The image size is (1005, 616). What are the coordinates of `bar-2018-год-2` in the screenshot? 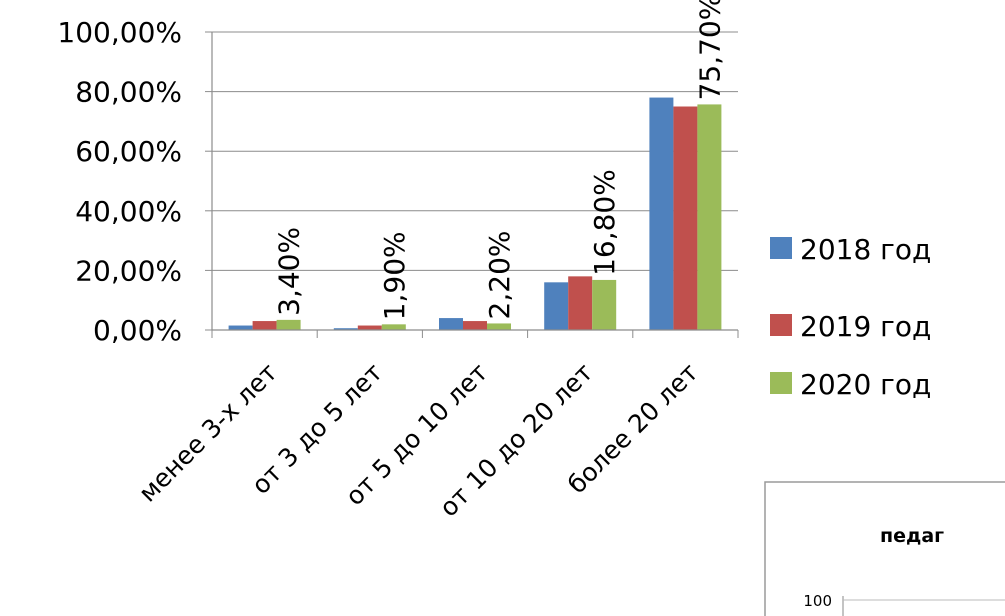 It's located at (451, 324).